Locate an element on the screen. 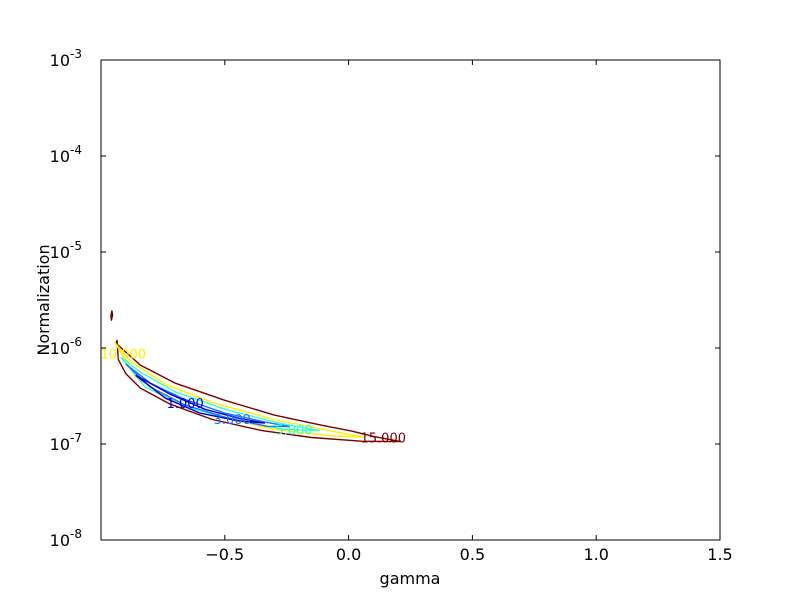  contour-layer is located at coordinates (256, 376).